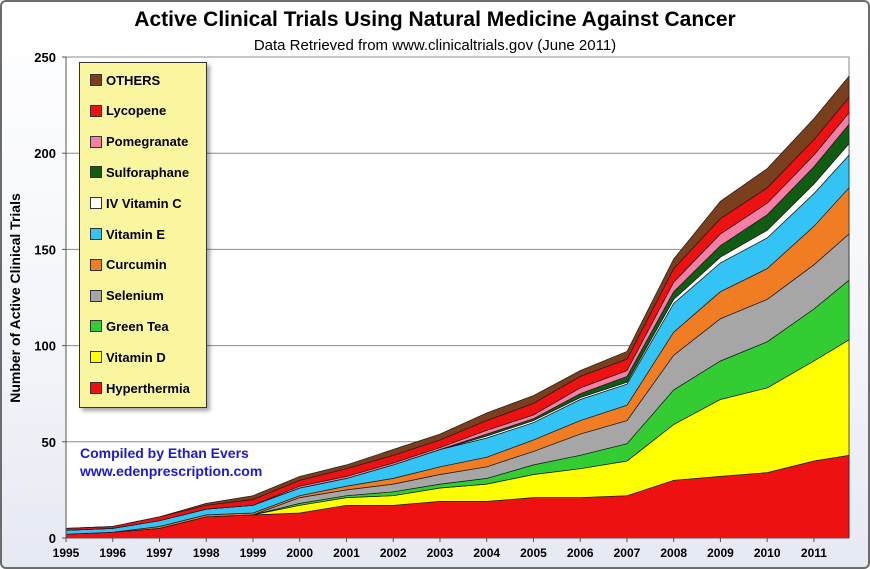 Image resolution: width=870 pixels, height=569 pixels. What do you see at coordinates (135, 296) in the screenshot?
I see `legend-label: Selenium` at bounding box center [135, 296].